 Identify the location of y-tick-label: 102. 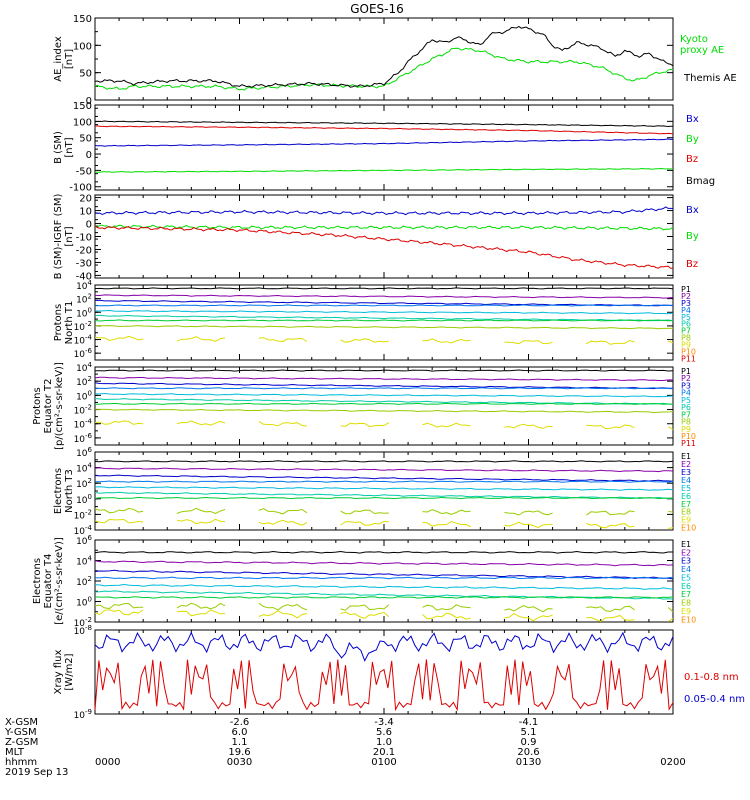
(84, 299).